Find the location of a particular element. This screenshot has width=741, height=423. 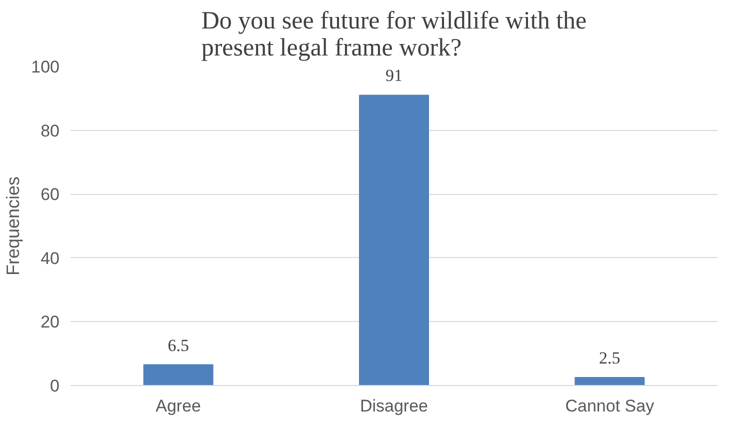

data-label: 2.5 is located at coordinates (609, 358).